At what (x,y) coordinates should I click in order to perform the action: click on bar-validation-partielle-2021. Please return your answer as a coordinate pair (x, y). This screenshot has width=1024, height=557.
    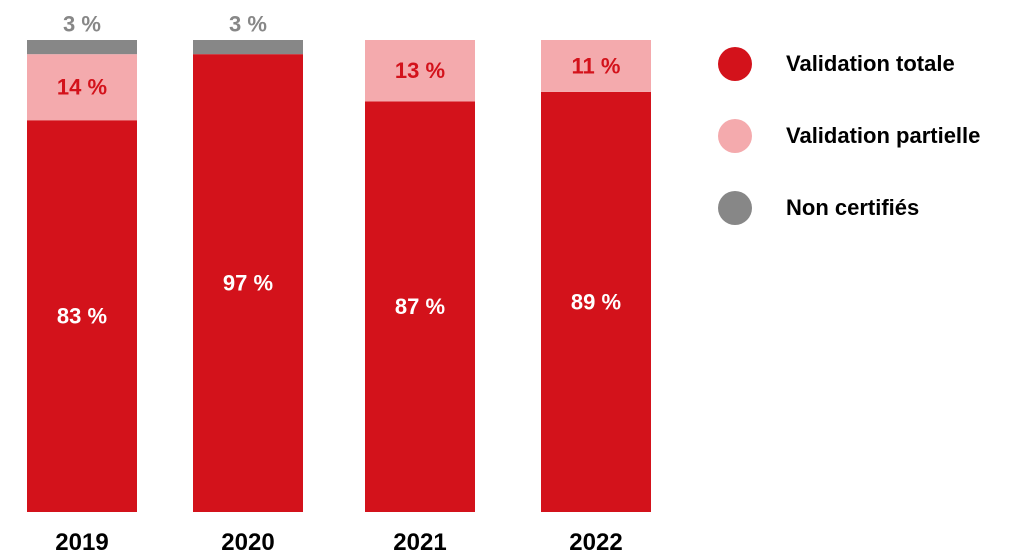
    Looking at the image, I should click on (420, 71).